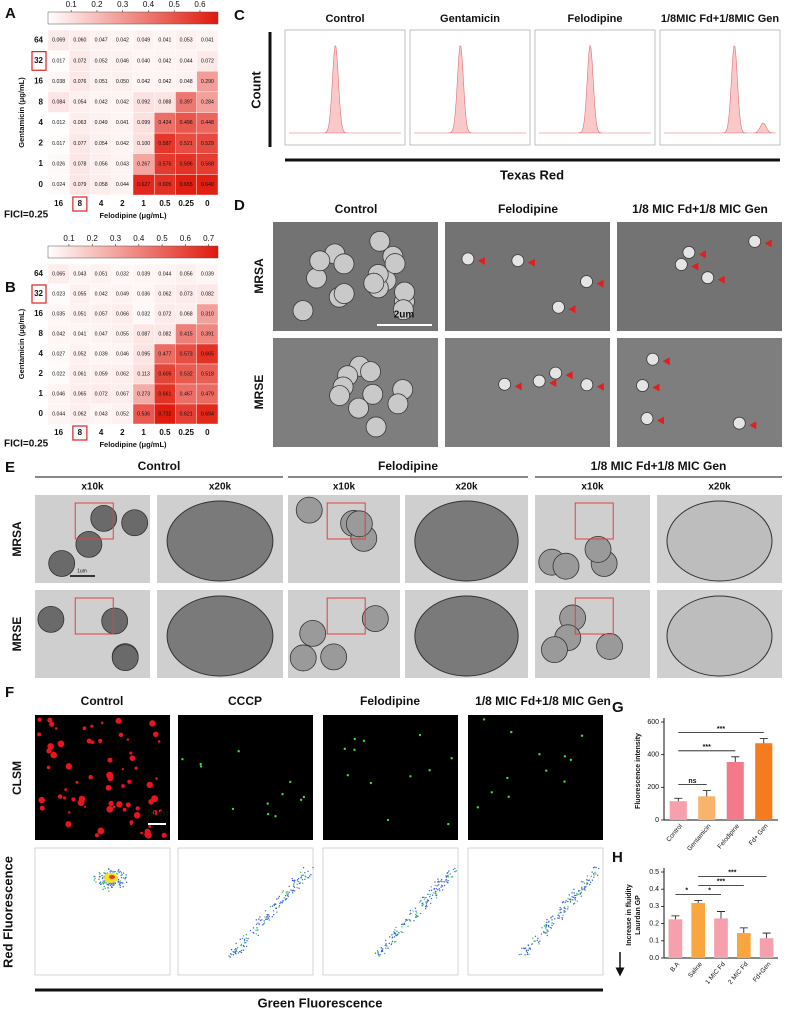 The height and width of the screenshot is (1012, 789). Describe the element at coordinates (186, 394) in the screenshot. I see `cell-value: 0.467` at that location.